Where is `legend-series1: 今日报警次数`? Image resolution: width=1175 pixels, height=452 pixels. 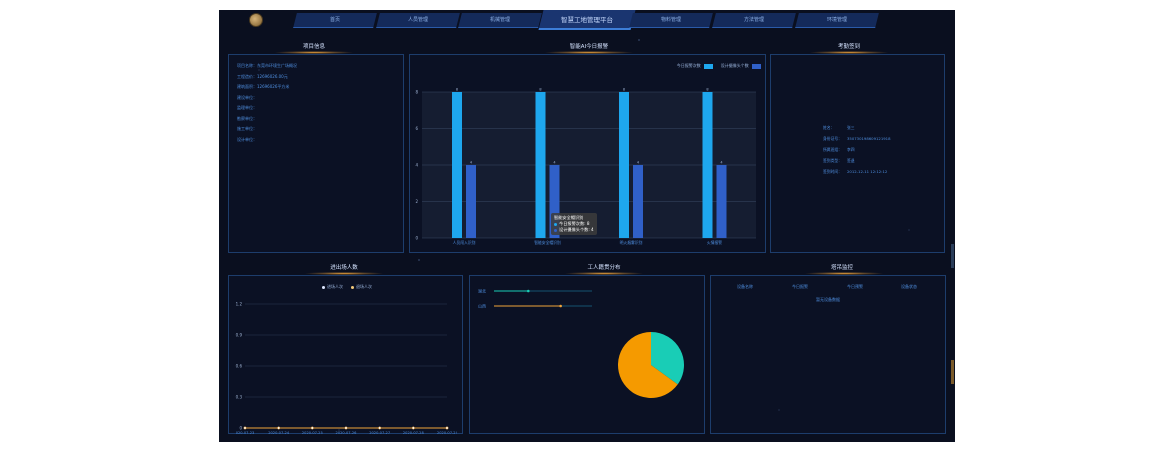 legend-series1: 今日报警次数 is located at coordinates (695, 66).